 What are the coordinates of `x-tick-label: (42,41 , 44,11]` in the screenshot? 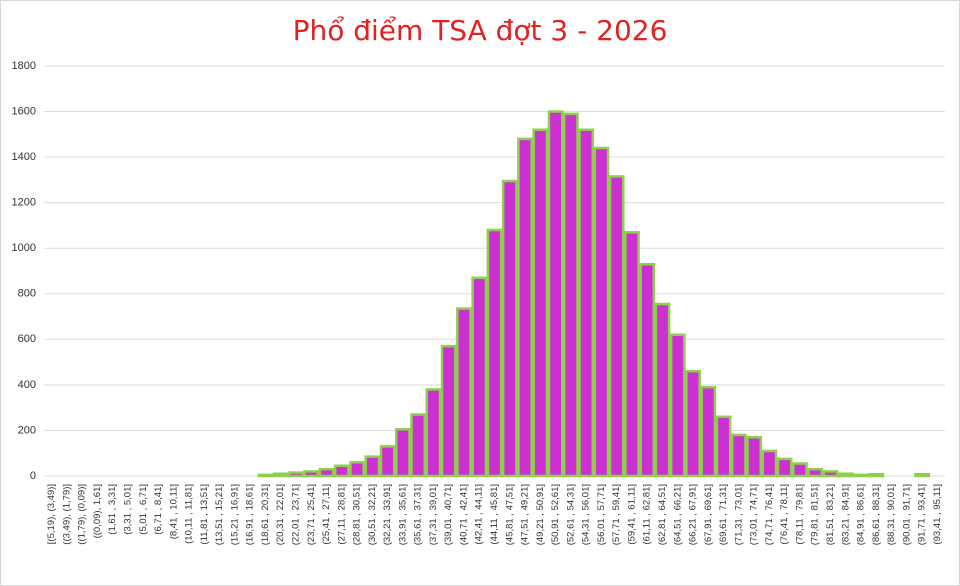 It's located at (479, 514).